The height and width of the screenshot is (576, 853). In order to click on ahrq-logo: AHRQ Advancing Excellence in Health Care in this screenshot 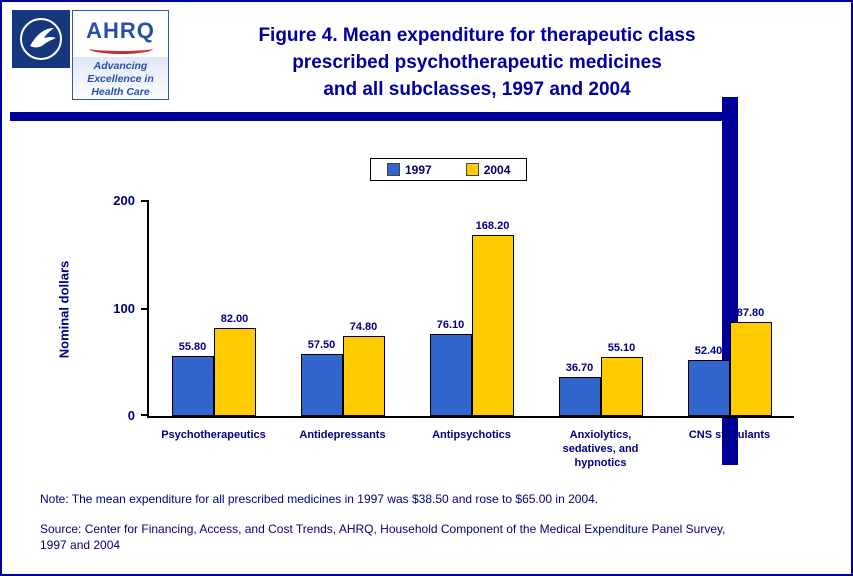, I will do `click(120, 55)`.